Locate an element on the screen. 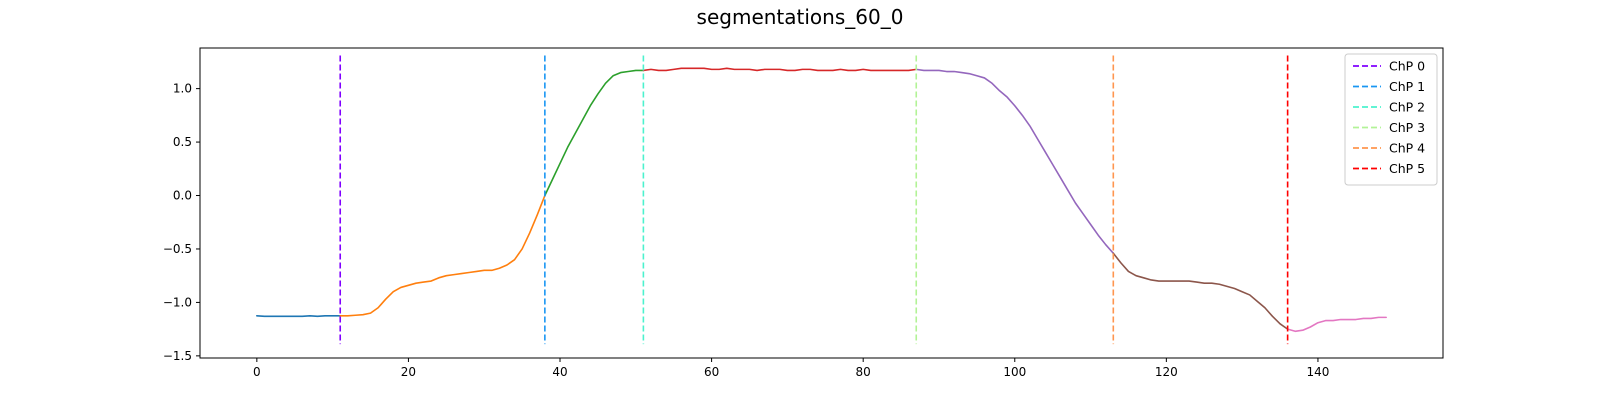  legend-label-1: ChP 1 is located at coordinates (1407, 86).